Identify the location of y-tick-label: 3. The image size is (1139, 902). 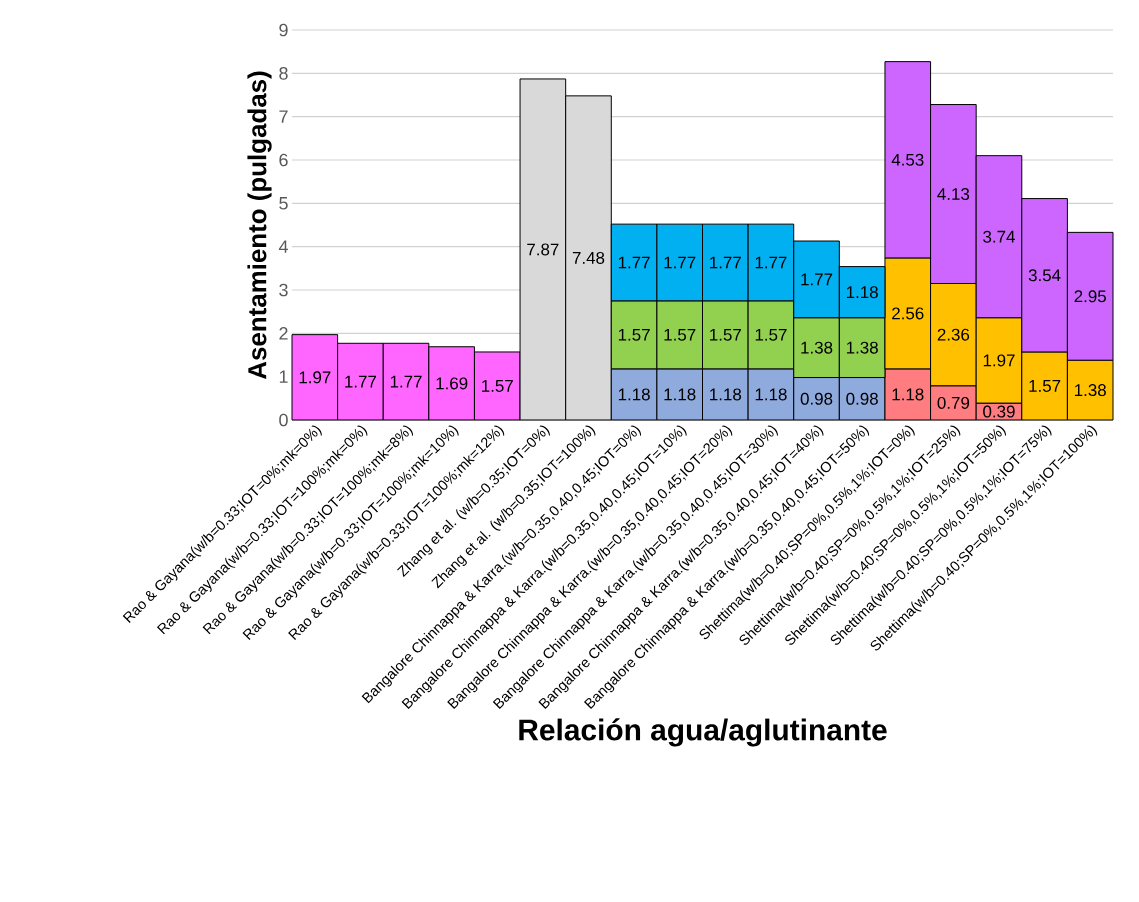
(283, 290).